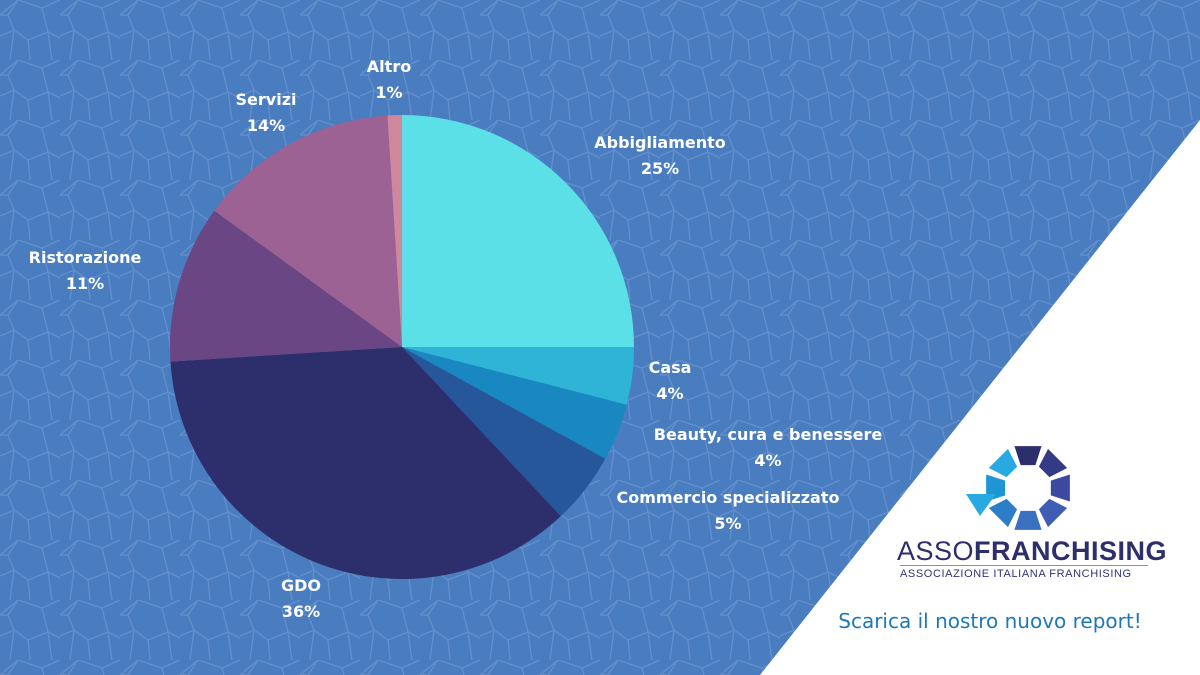 The height and width of the screenshot is (675, 1200). Describe the element at coordinates (1024, 572) in the screenshot. I see `brand-tagline: ASSOCIAZIONE ITALIANA FRANCHISING` at that location.